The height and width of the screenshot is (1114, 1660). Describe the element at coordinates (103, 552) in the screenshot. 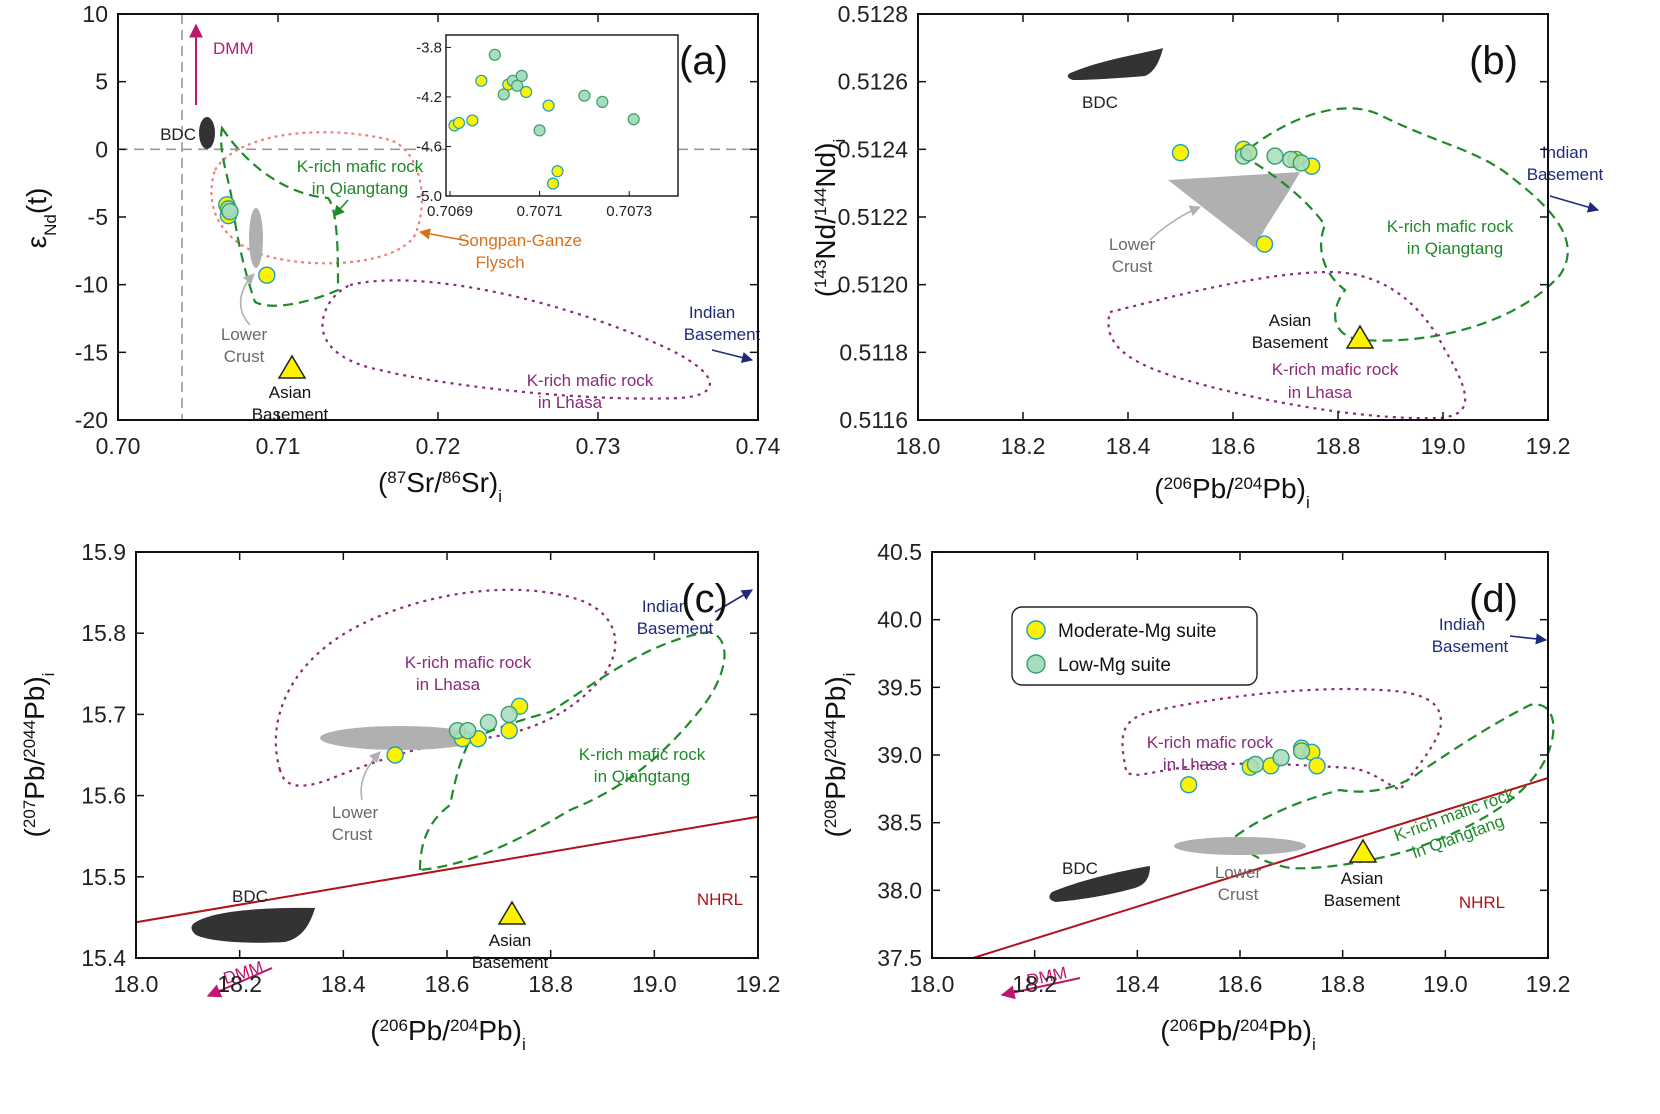

I see `y-tick-label: 15.9` at that location.